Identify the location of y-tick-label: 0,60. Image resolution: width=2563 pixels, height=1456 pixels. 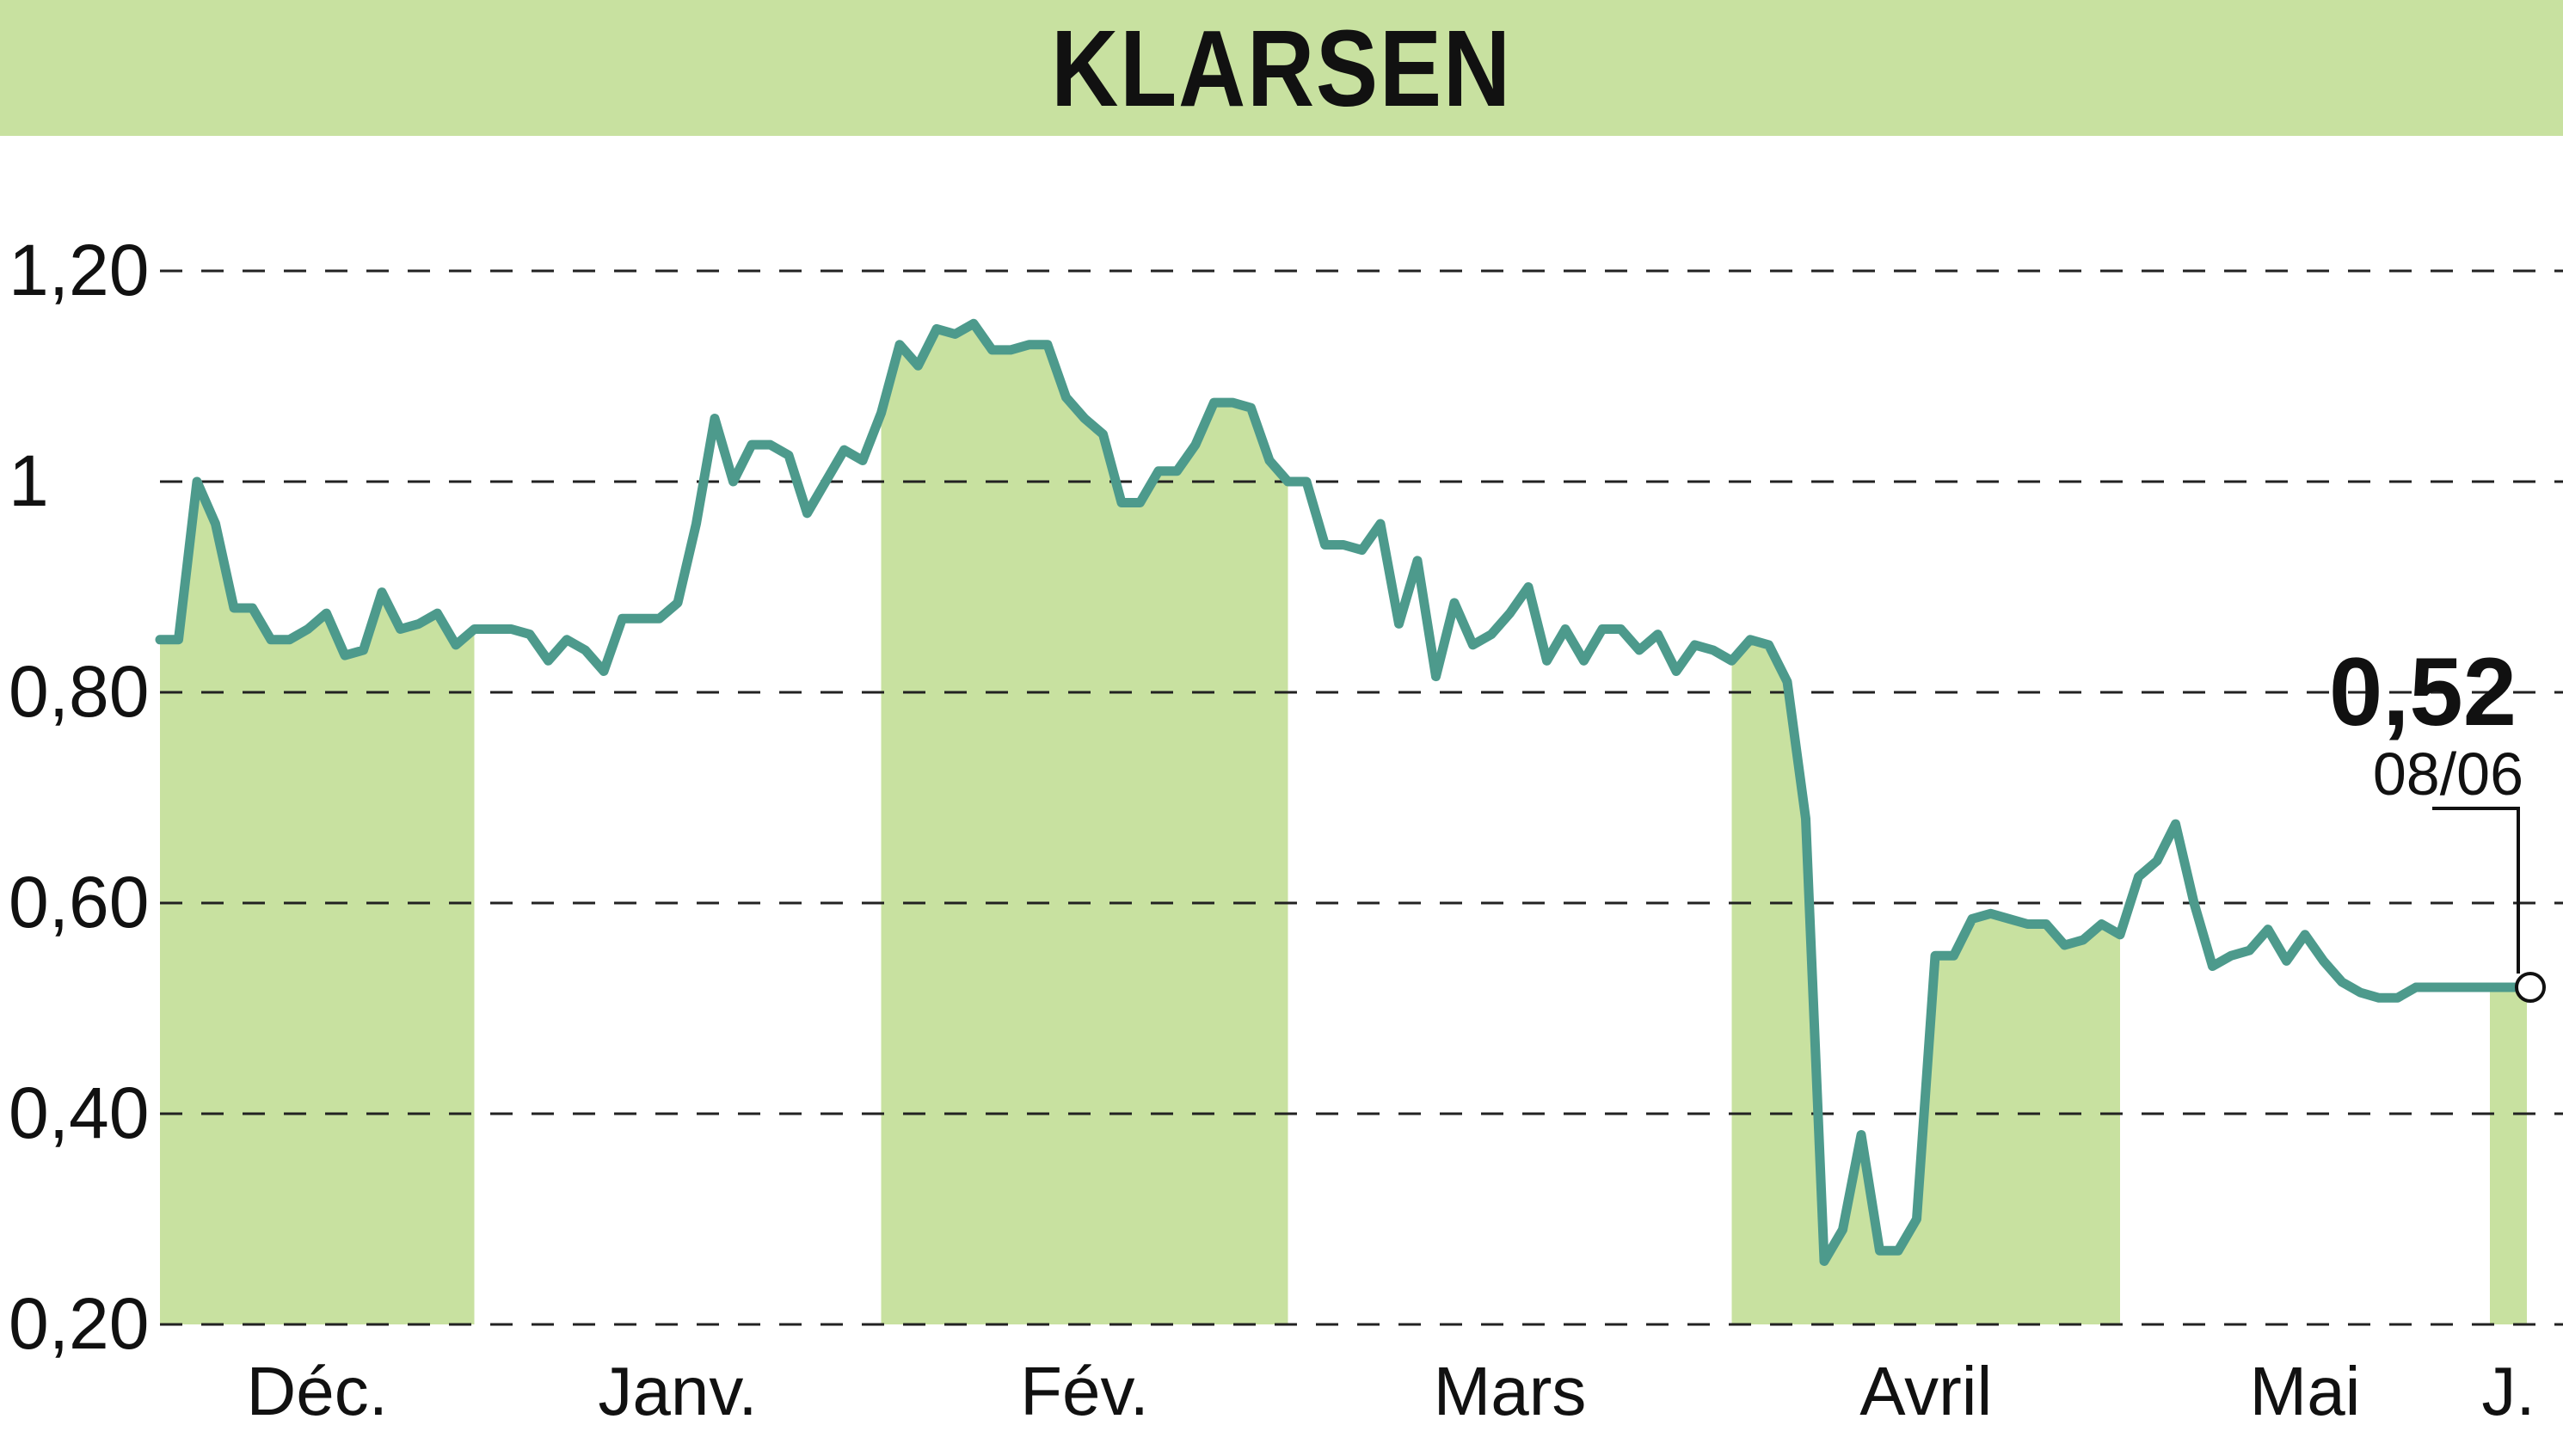
(79, 903).